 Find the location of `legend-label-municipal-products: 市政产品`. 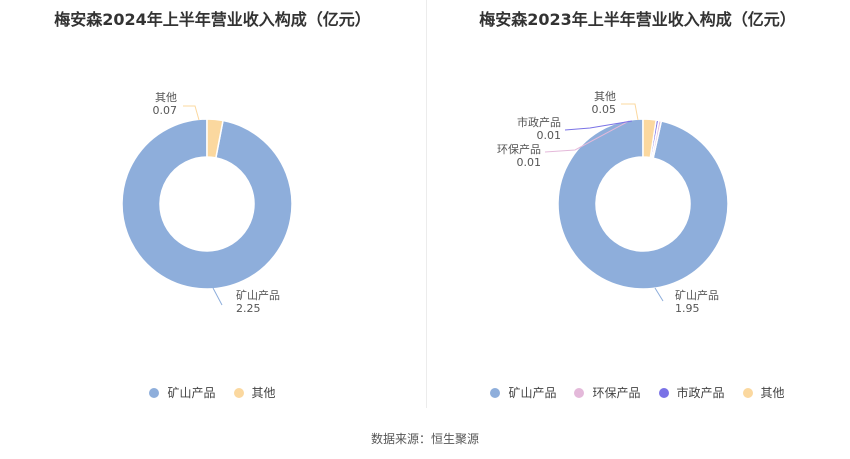

legend-label-municipal-products: 市政产品 is located at coordinates (700, 393).